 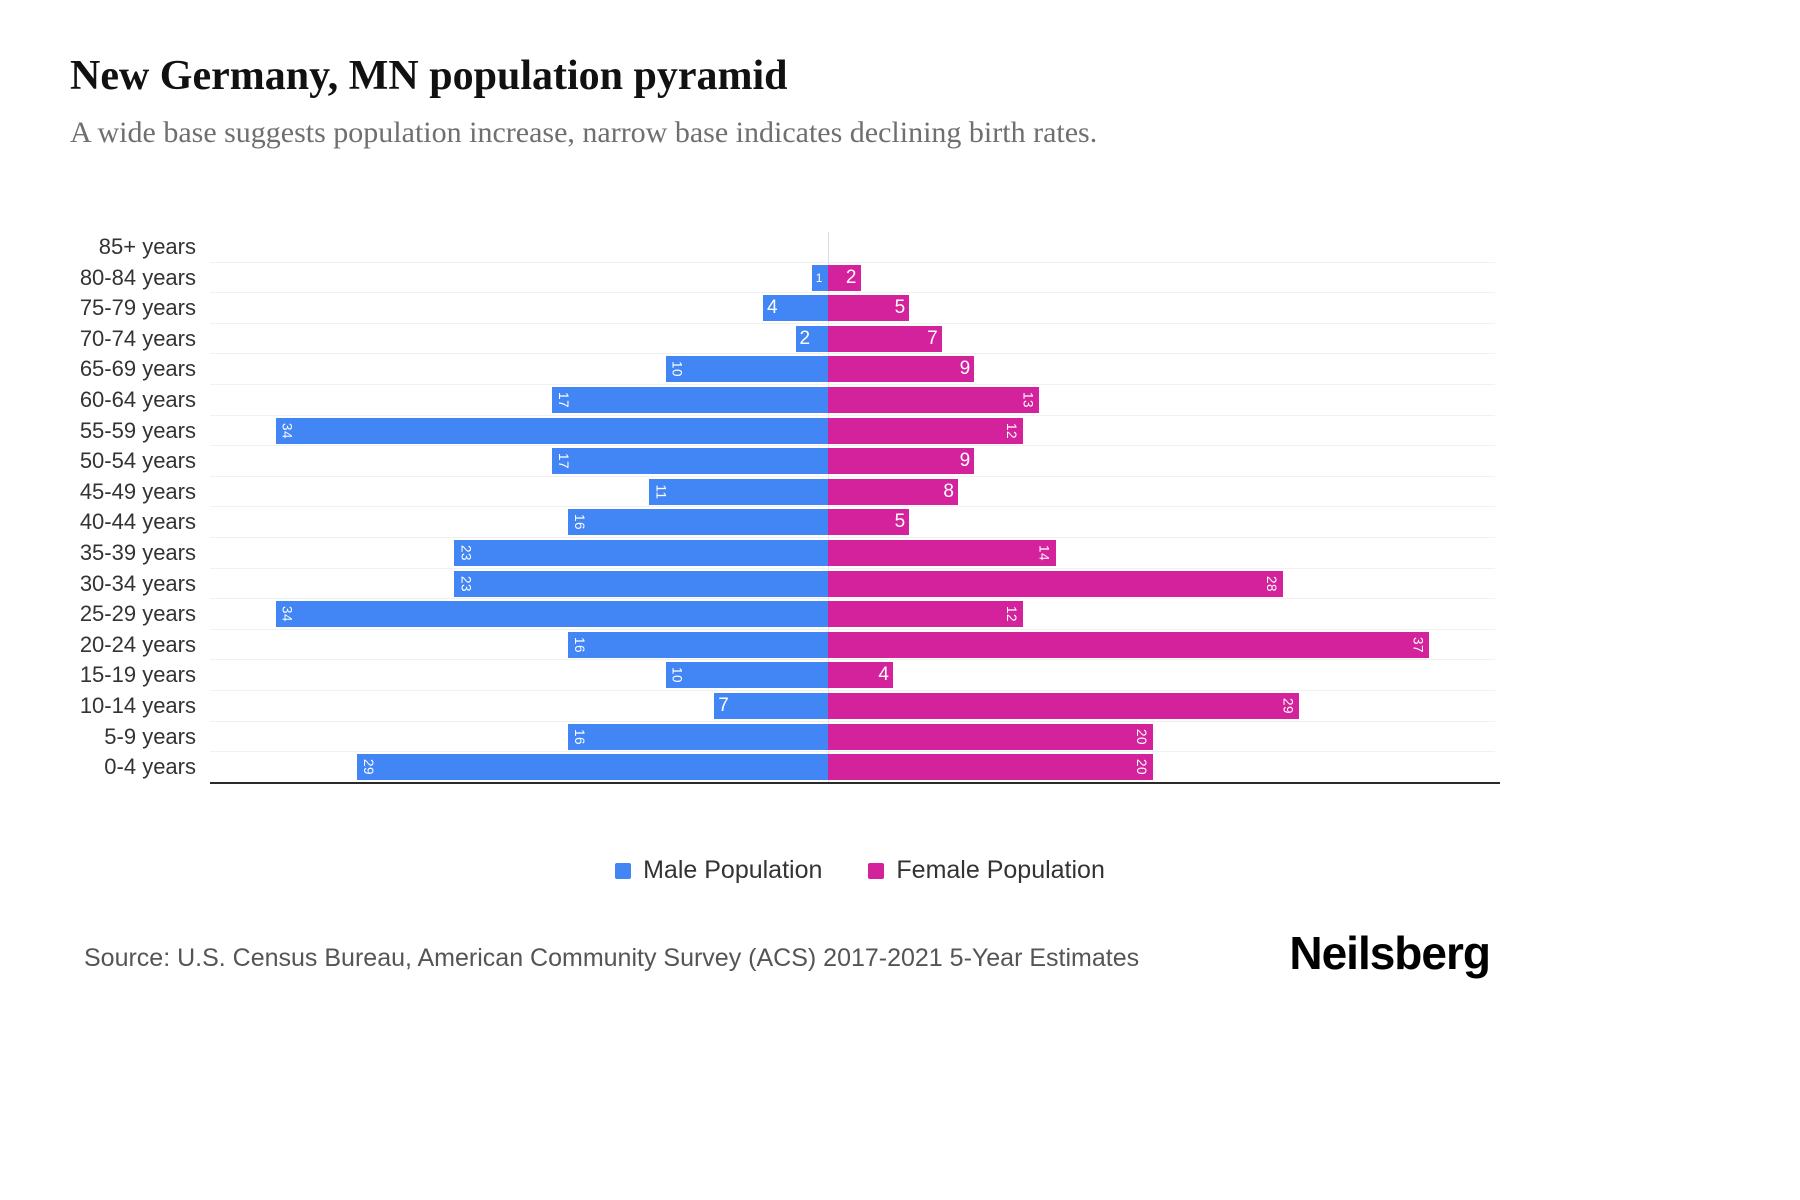 What do you see at coordinates (852, 247) in the screenshot?
I see `plot-area` at bounding box center [852, 247].